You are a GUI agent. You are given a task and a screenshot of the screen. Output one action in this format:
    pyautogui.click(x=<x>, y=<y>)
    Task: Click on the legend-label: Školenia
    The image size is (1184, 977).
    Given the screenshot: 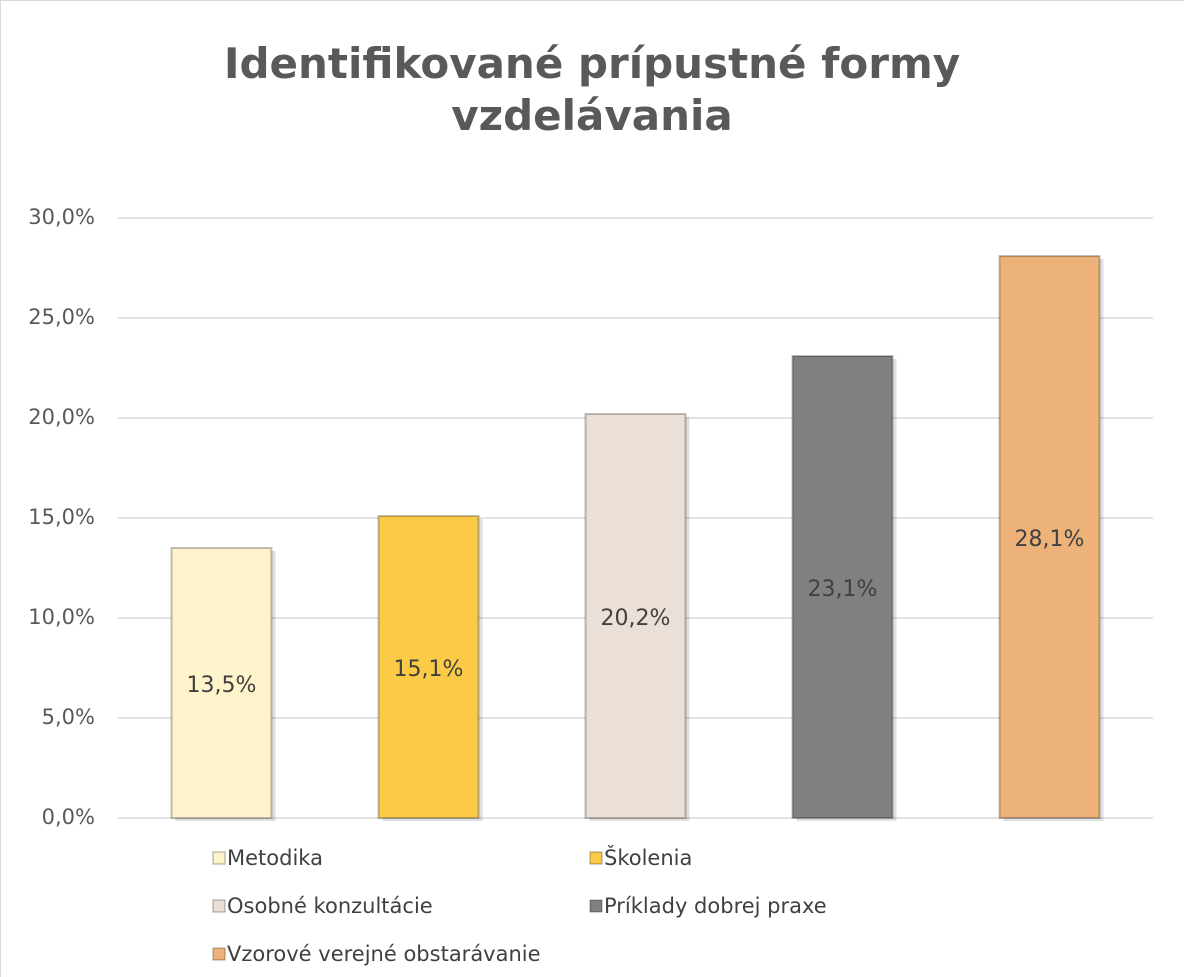 What is the action you would take?
    pyautogui.click(x=648, y=857)
    